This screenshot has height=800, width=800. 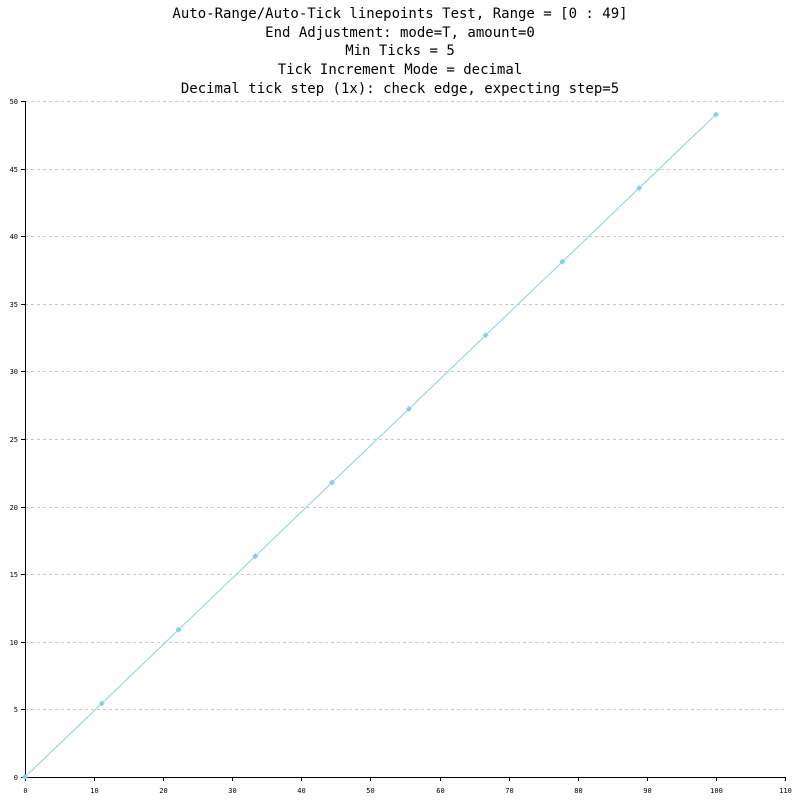 What do you see at coordinates (716, 791) in the screenshot?
I see `x-tick-label: 100` at bounding box center [716, 791].